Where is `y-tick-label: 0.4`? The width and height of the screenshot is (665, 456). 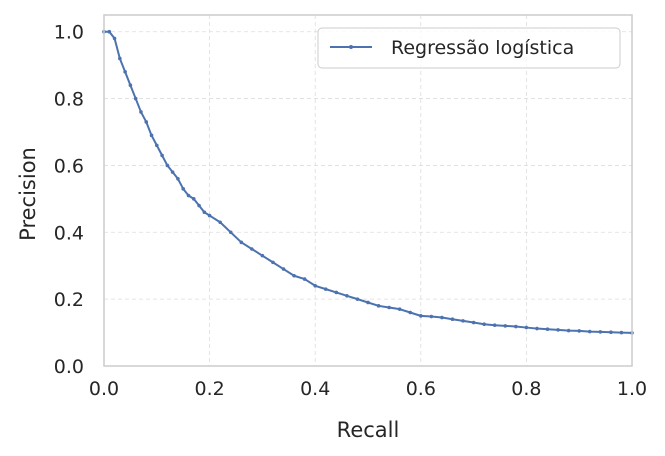
y-tick-label: 0.4 is located at coordinates (69, 233).